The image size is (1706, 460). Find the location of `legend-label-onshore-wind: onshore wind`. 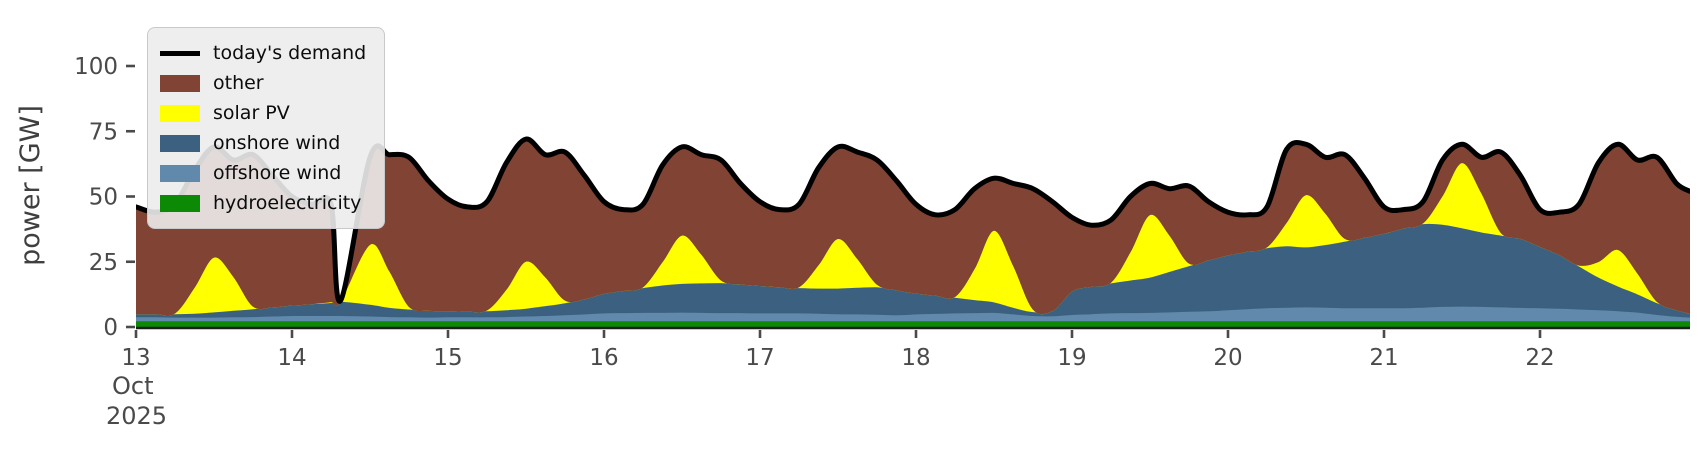

legend-label-onshore-wind: onshore wind is located at coordinates (277, 143).